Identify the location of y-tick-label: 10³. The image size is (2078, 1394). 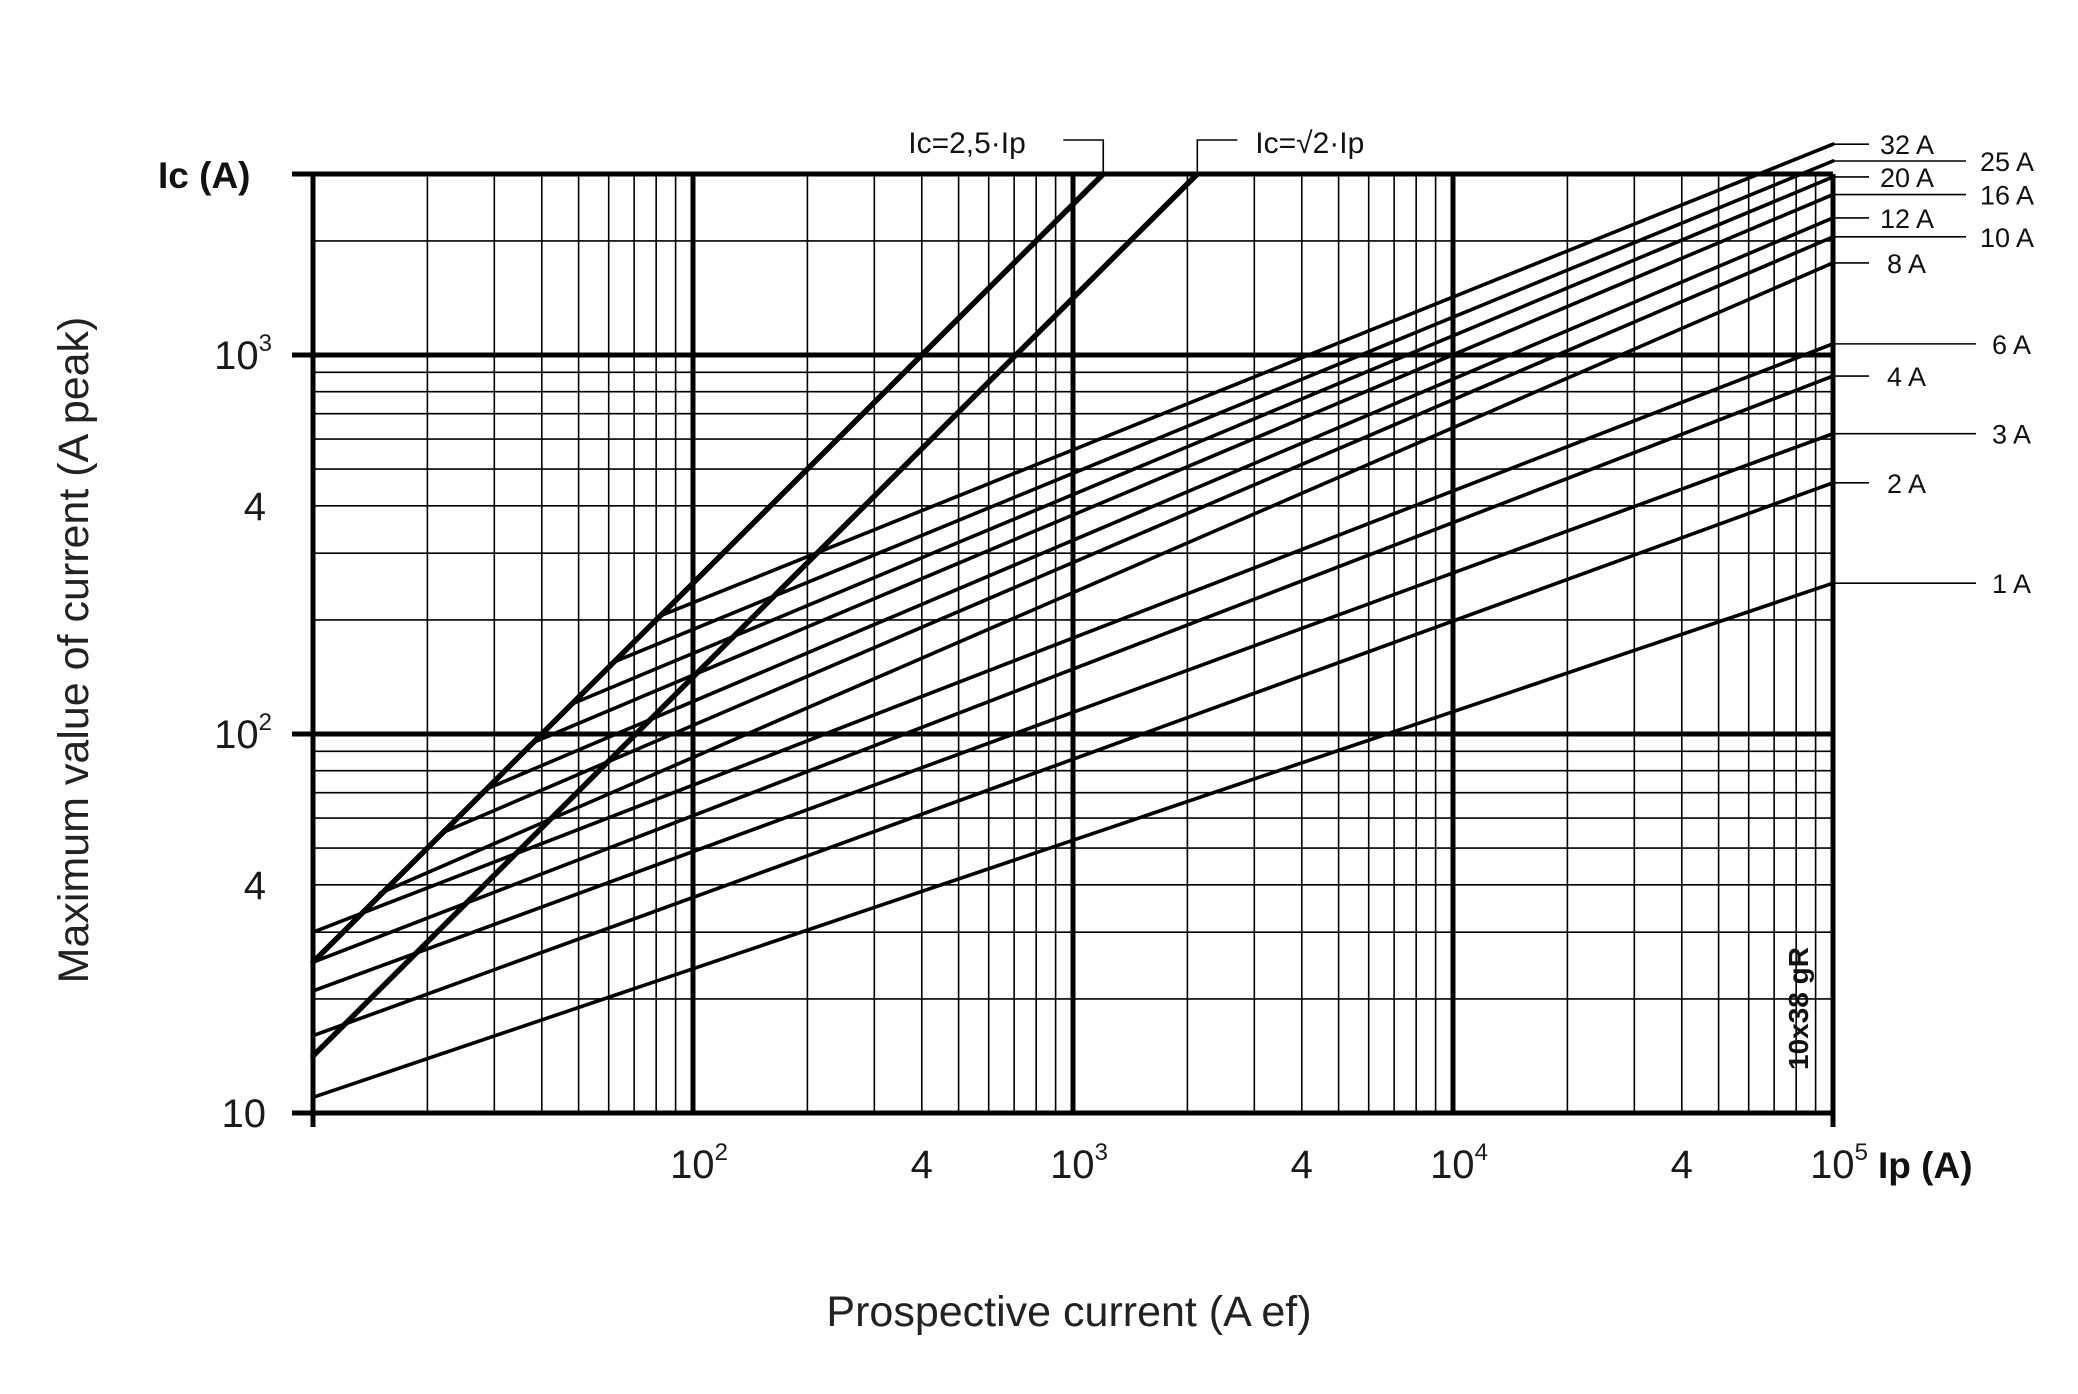
(243, 354).